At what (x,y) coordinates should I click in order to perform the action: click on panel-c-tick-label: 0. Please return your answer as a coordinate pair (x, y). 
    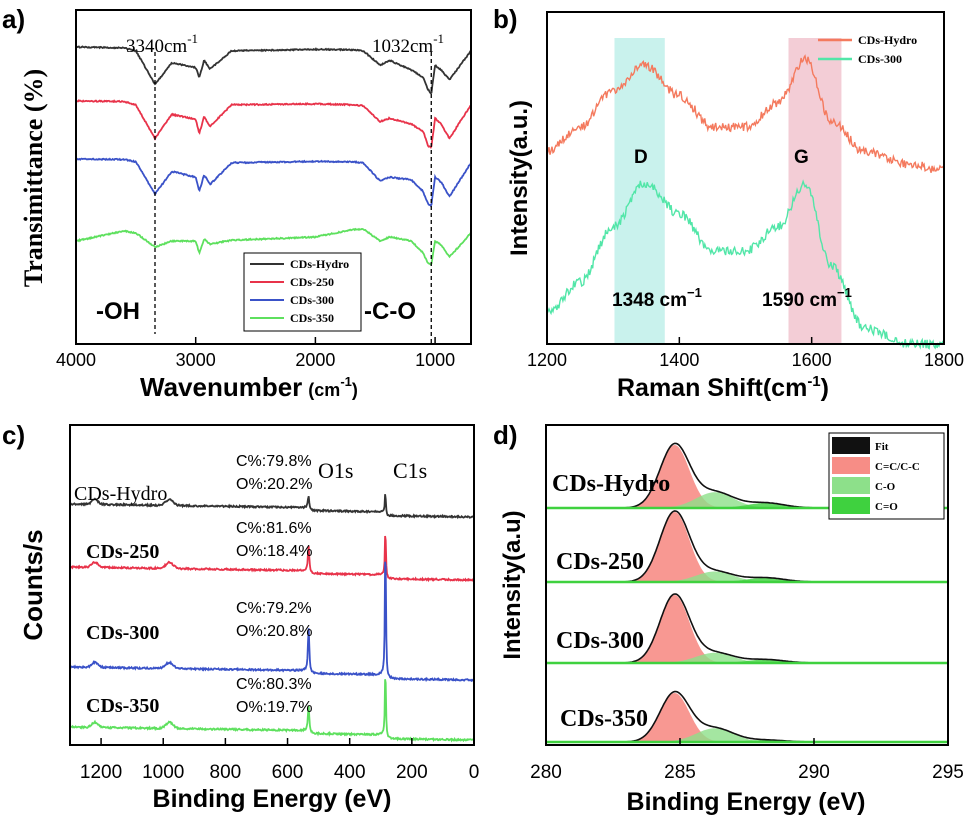
    Looking at the image, I should click on (474, 772).